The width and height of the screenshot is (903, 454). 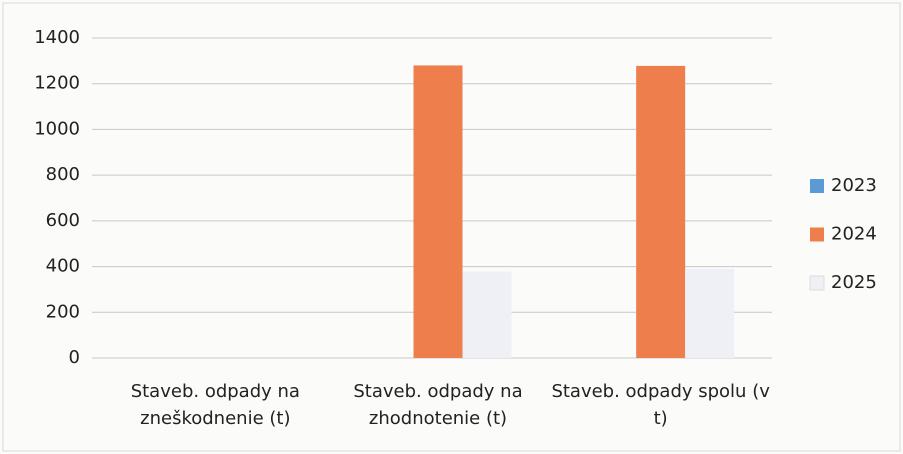 What do you see at coordinates (854, 234) in the screenshot?
I see `legend-label: 2024` at bounding box center [854, 234].